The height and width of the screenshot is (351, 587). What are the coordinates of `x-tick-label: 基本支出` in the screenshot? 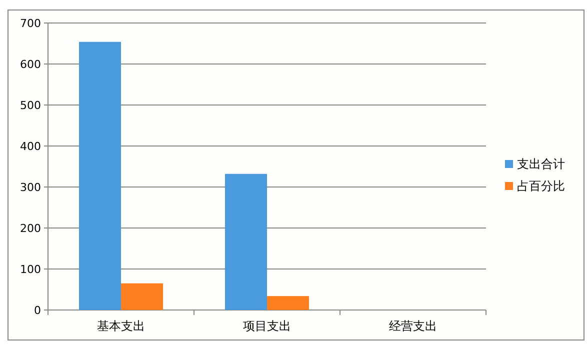 It's located at (121, 326).